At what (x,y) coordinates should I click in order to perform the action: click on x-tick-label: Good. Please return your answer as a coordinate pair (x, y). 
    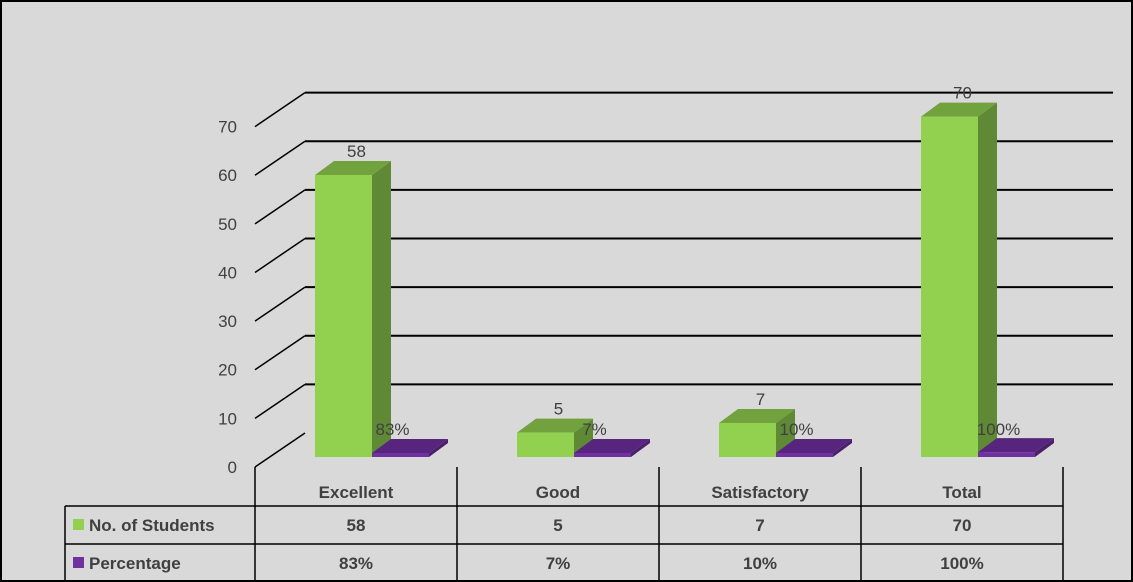
    Looking at the image, I should click on (558, 492).